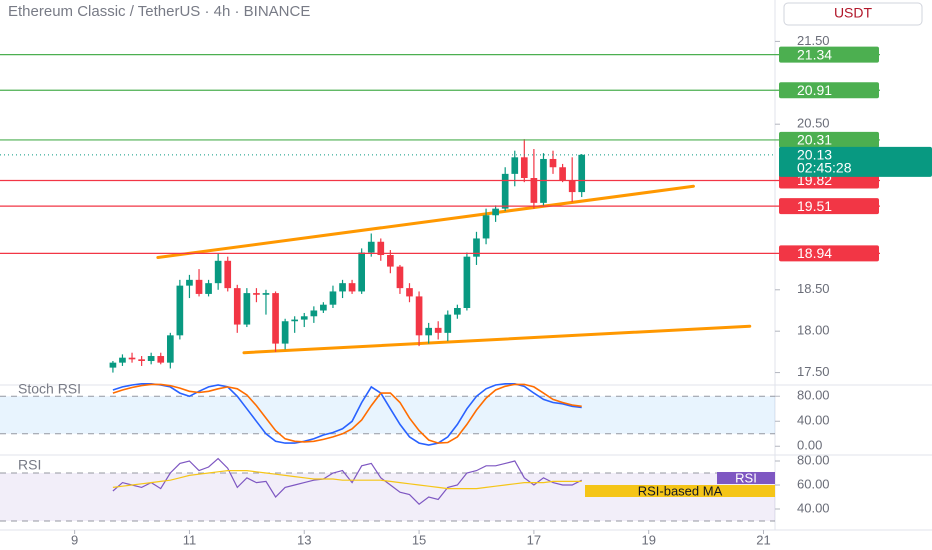 The image size is (932, 550). Describe the element at coordinates (813, 288) in the screenshot. I see `y-tick-label: 18.50` at that location.